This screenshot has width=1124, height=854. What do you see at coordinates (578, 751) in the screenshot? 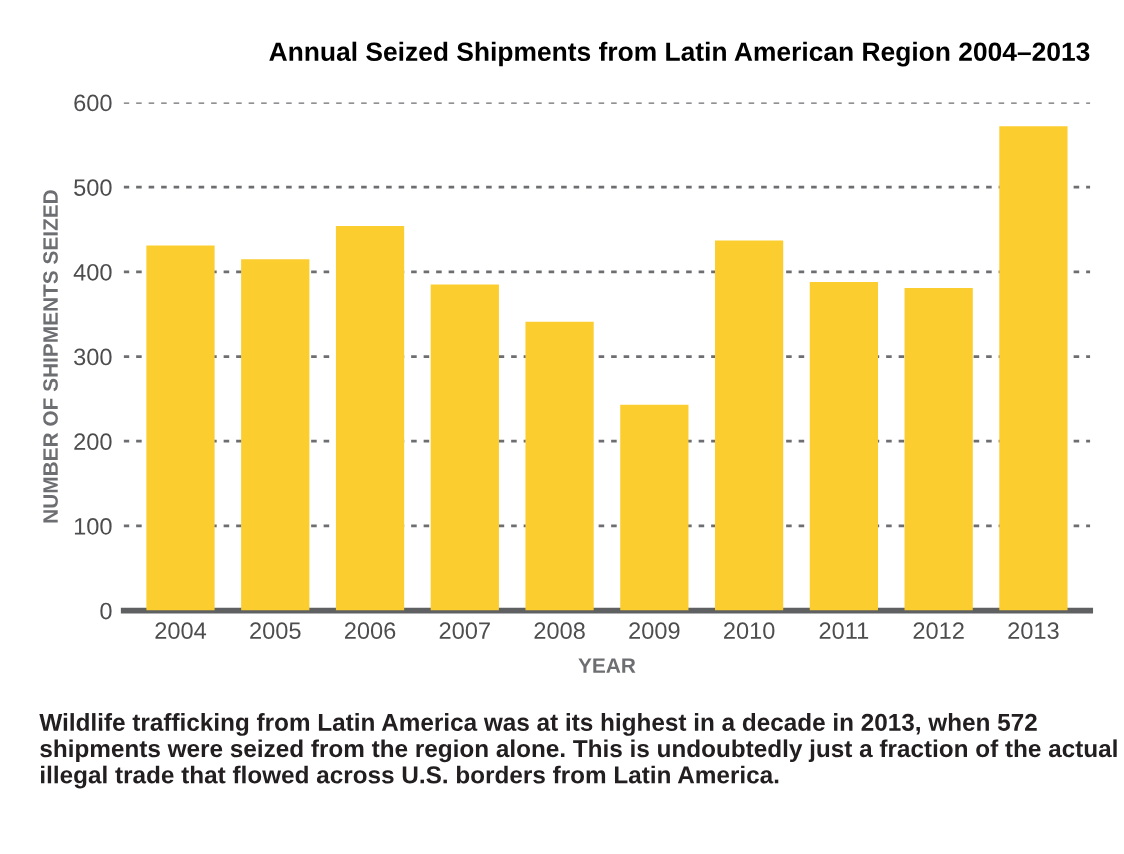
I see `text: Wildlife trafficking from Latin America was at its highest in a decade in 2013, when 572 shipments were seized from the region alone. This is undoubtedly just a fraction of the actual illegal trade that flowed across U.S. borders from Latin America.` at bounding box center [578, 751].